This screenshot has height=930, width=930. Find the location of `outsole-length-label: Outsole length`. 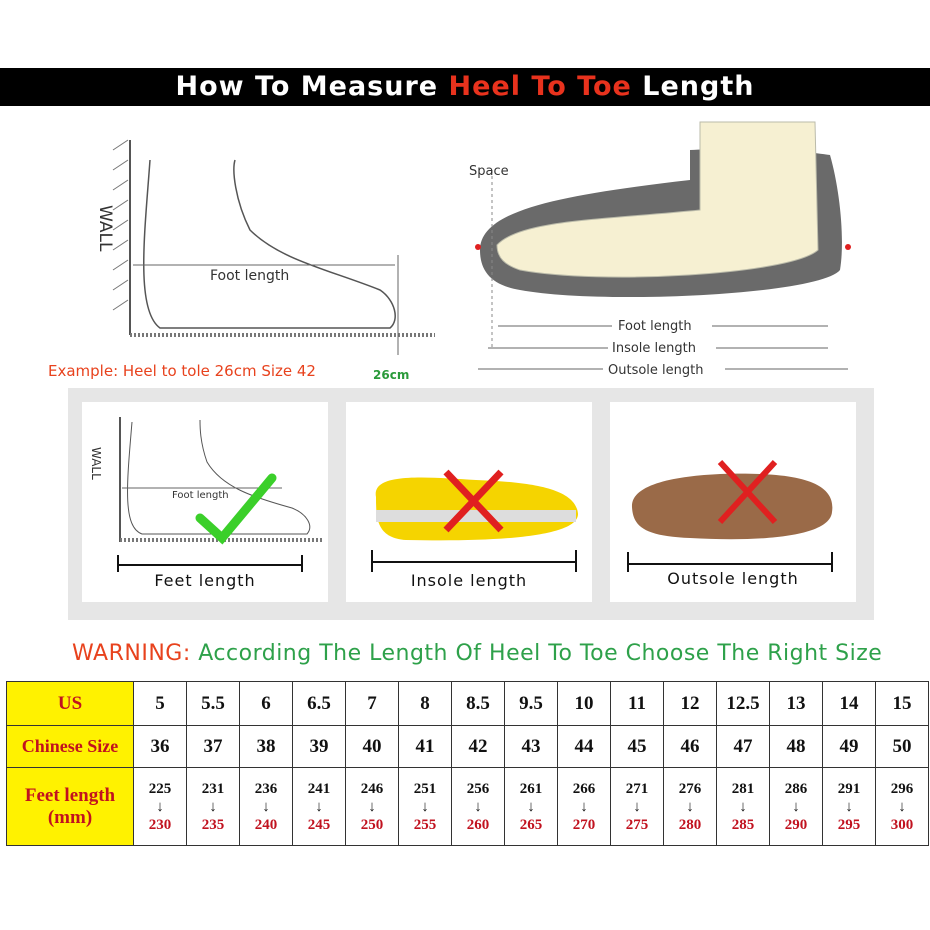

outsole-length-label: Outsole length is located at coordinates (655, 370).